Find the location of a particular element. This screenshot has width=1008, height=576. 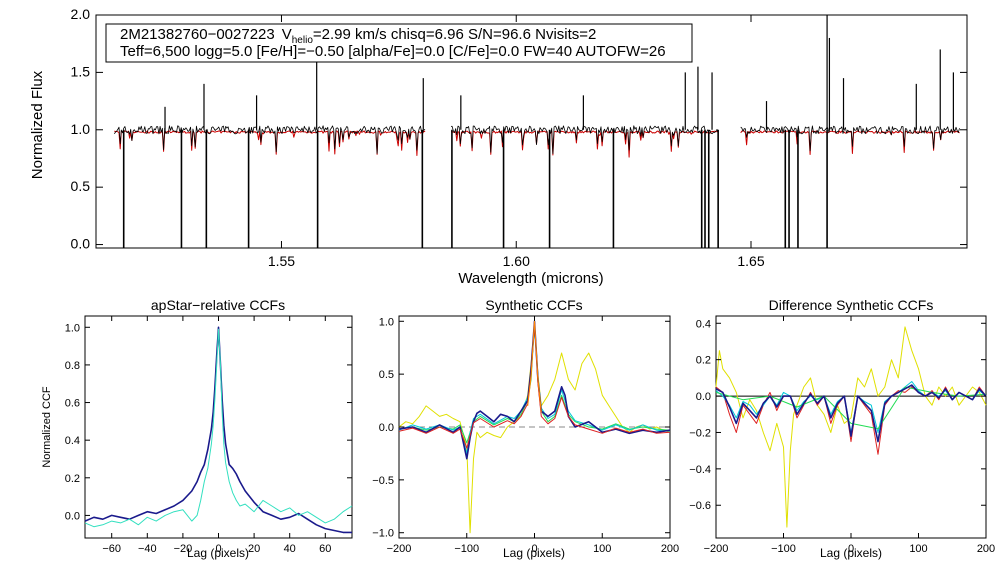

y-tick-label: 0.6 is located at coordinates (72, 404).